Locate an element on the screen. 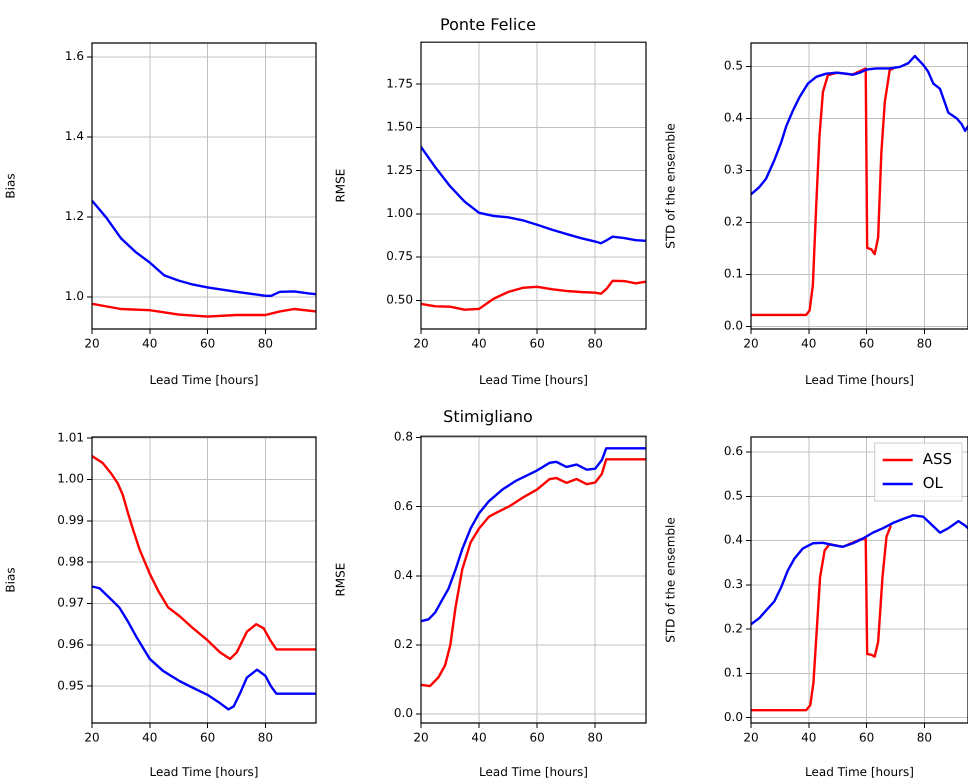 This screenshot has height=784, width=968. y-tick-label: 0.99 is located at coordinates (70, 520).